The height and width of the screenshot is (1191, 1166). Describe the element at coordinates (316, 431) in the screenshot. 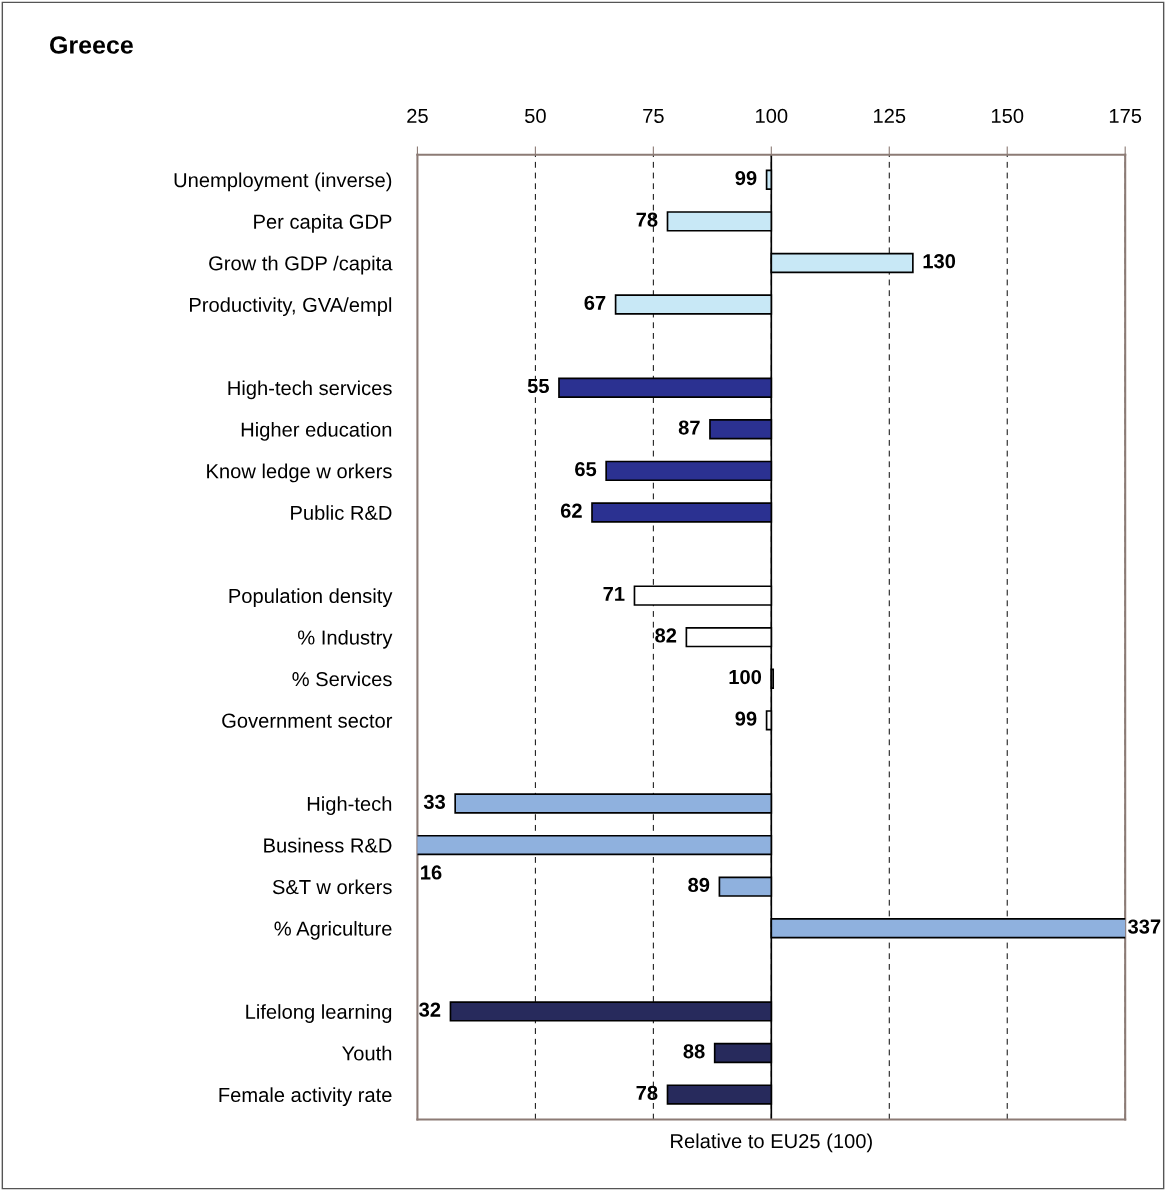

I see `y-tick-label: Higher education` at that location.